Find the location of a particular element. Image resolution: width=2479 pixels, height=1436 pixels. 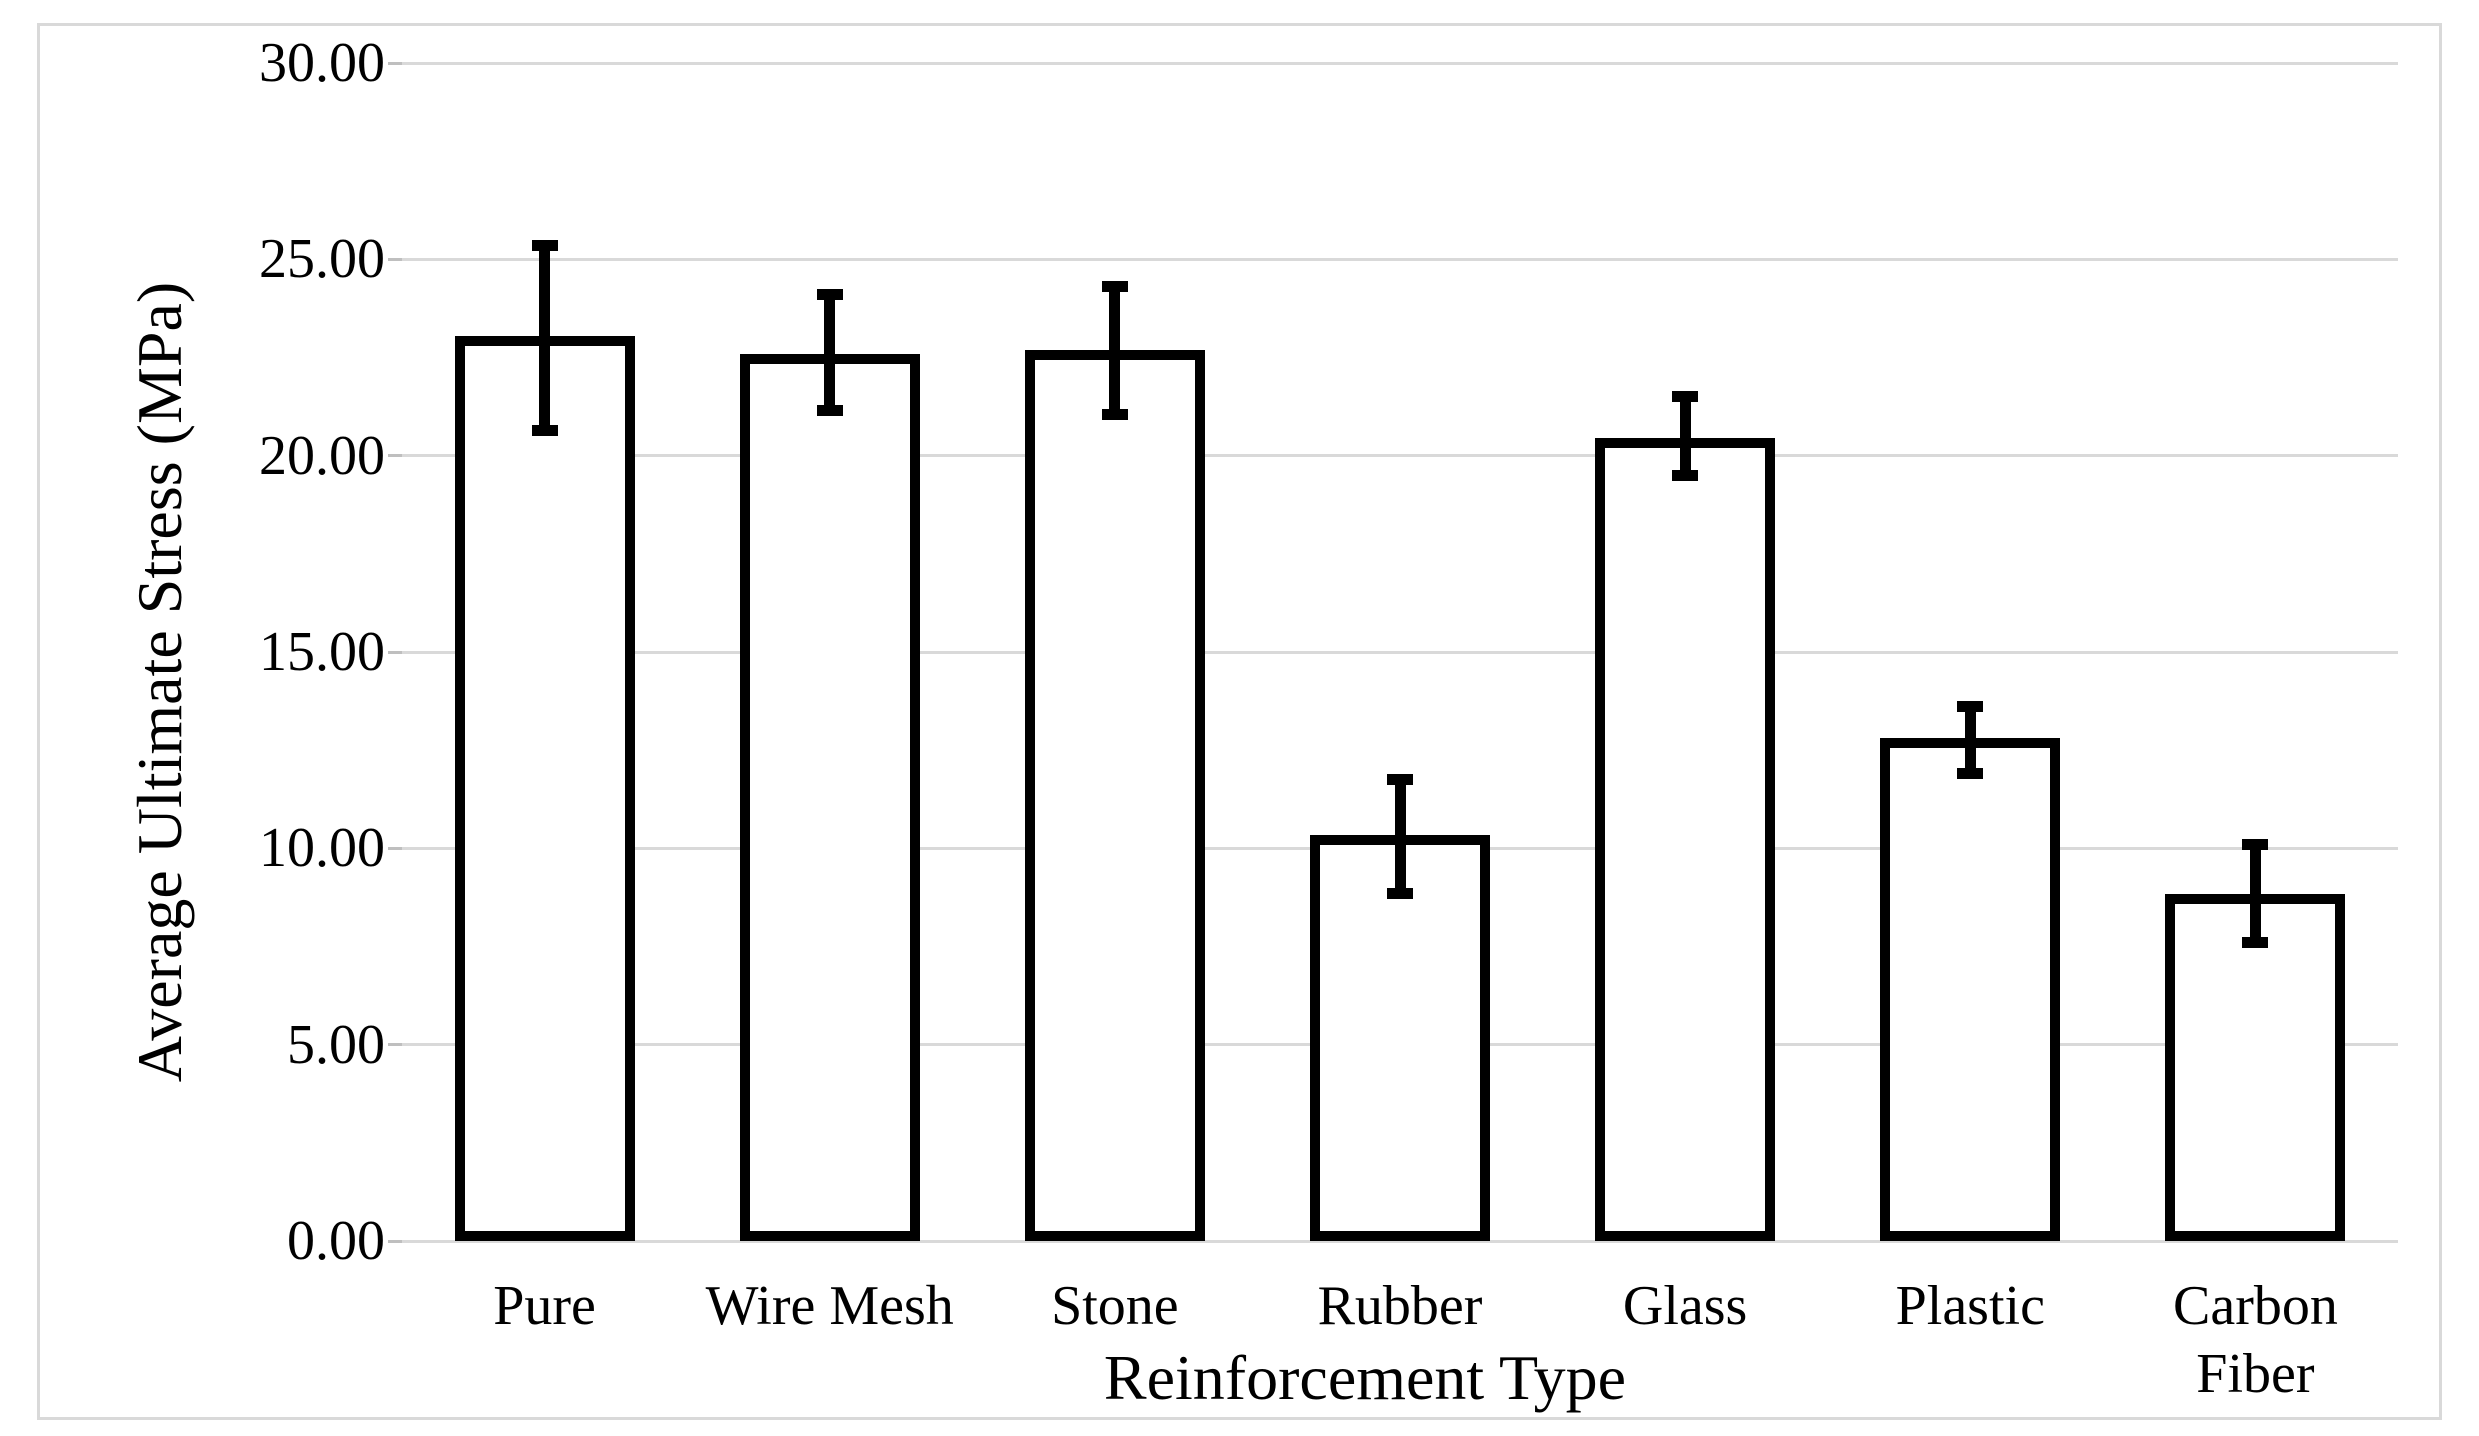

gridline-0.00 is located at coordinates (1400, 1241).